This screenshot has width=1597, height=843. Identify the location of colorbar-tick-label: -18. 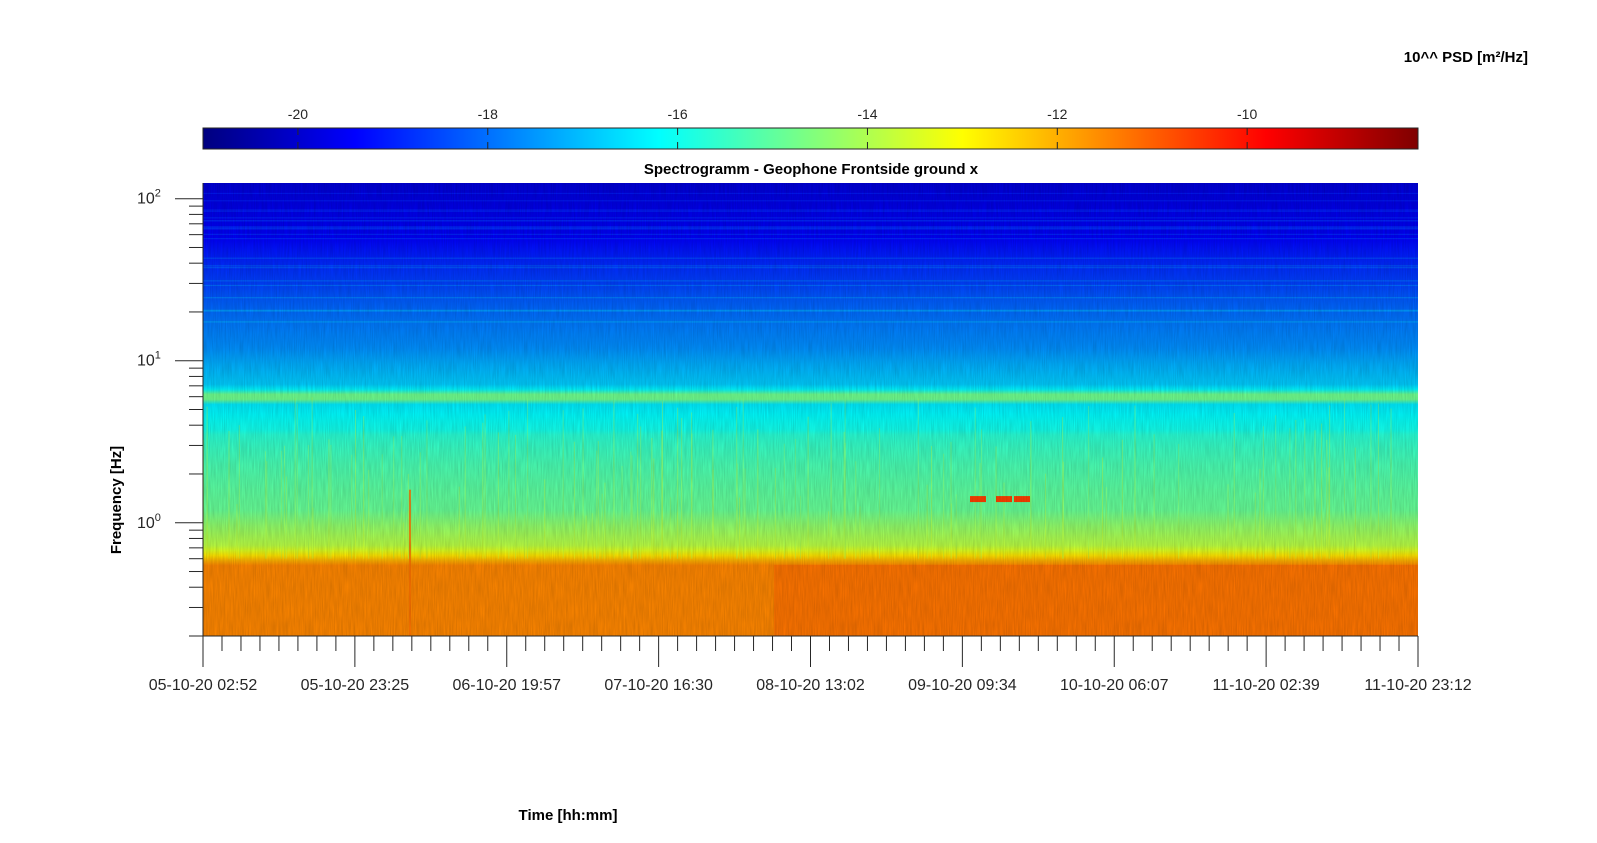
(488, 114).